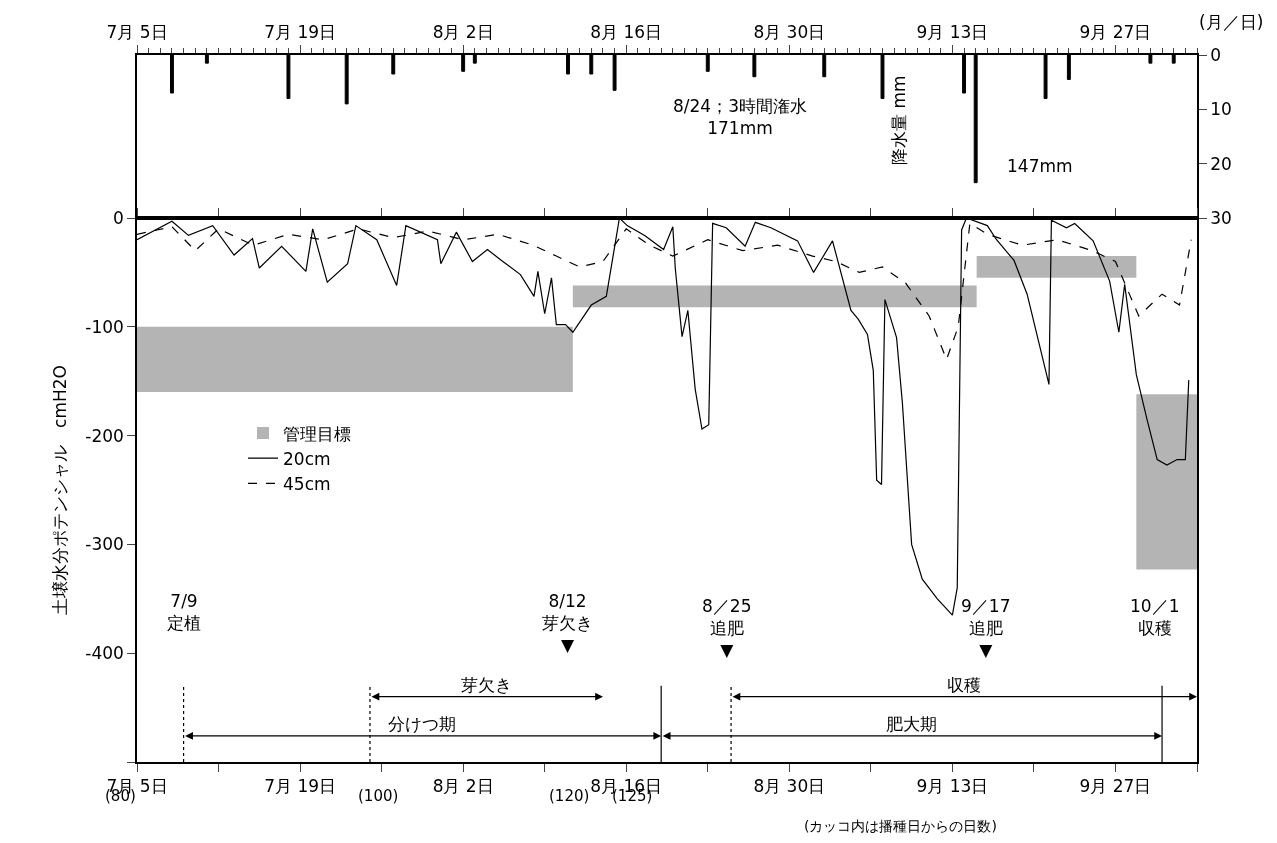 The height and width of the screenshot is (843, 1277). I want to click on y-tick-label: -400, so click(104, 653).